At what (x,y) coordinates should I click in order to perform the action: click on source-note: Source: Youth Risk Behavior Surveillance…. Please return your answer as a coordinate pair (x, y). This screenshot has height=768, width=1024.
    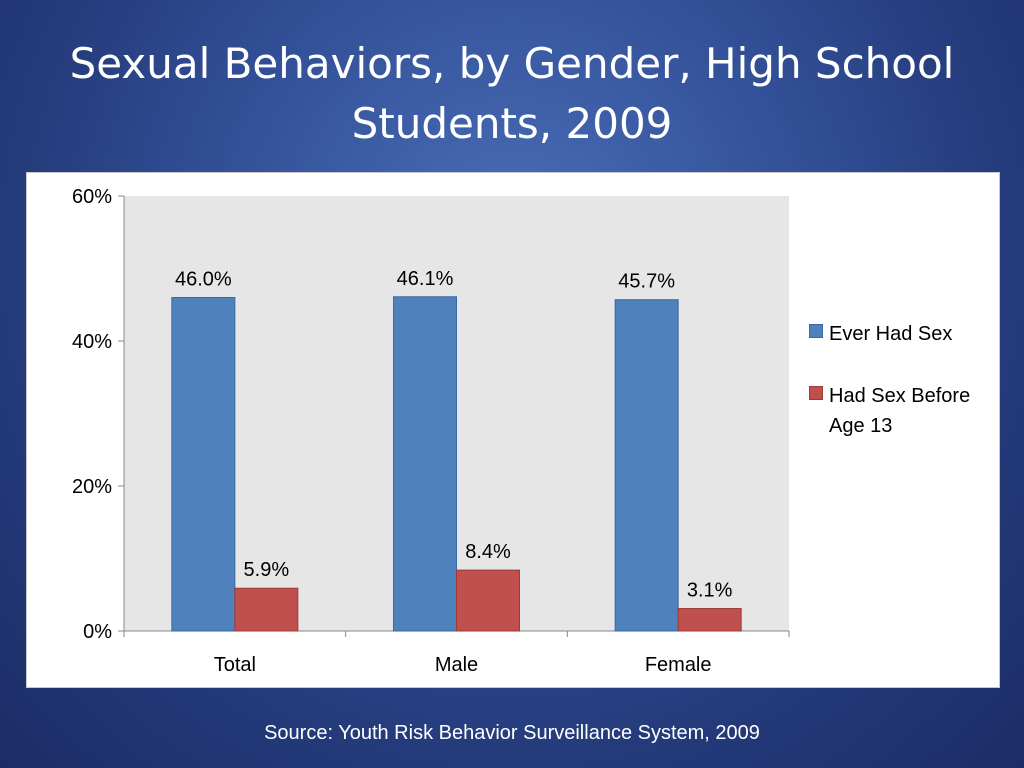
    Looking at the image, I should click on (512, 733).